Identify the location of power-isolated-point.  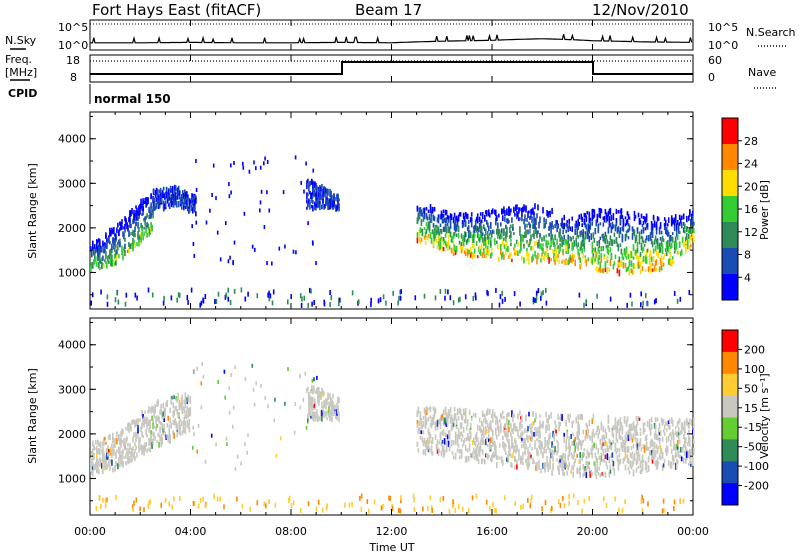
(285, 246).